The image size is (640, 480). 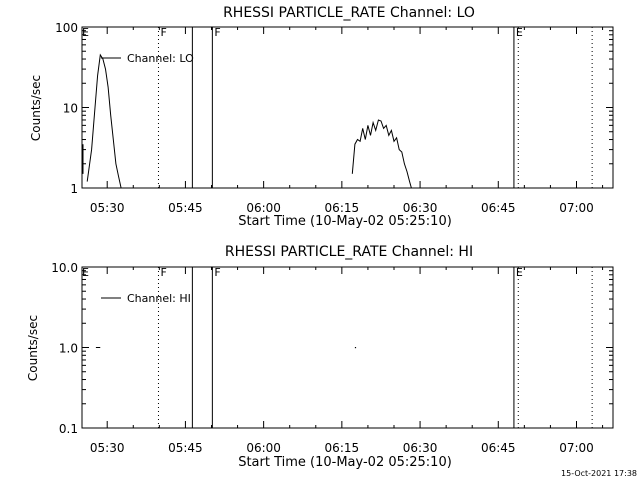 I want to click on panel-lo-xtick-label: 06:45, so click(x=498, y=208).